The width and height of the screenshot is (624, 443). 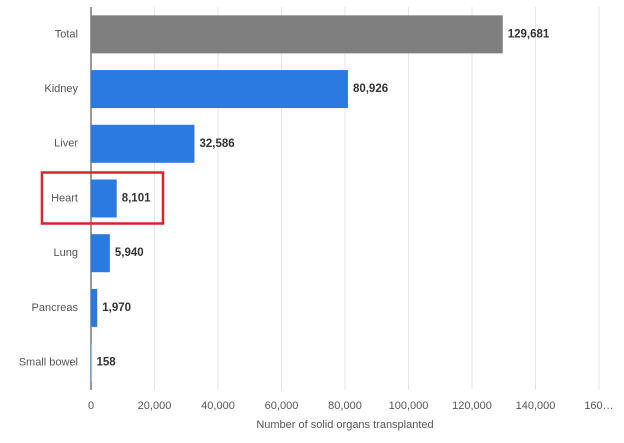 I want to click on y-tick-label: Heart, so click(x=64, y=198).